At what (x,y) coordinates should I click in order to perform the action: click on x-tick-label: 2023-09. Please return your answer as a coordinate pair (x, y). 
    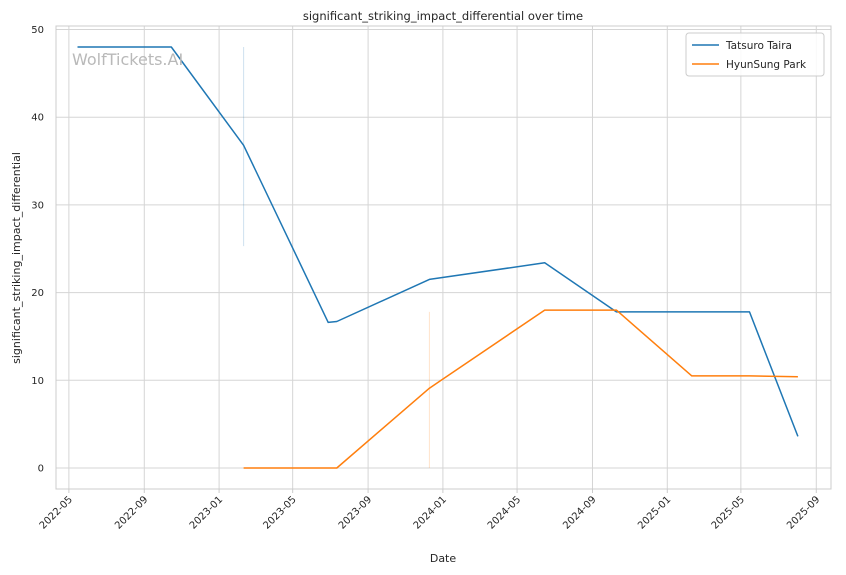
    Looking at the image, I should click on (355, 512).